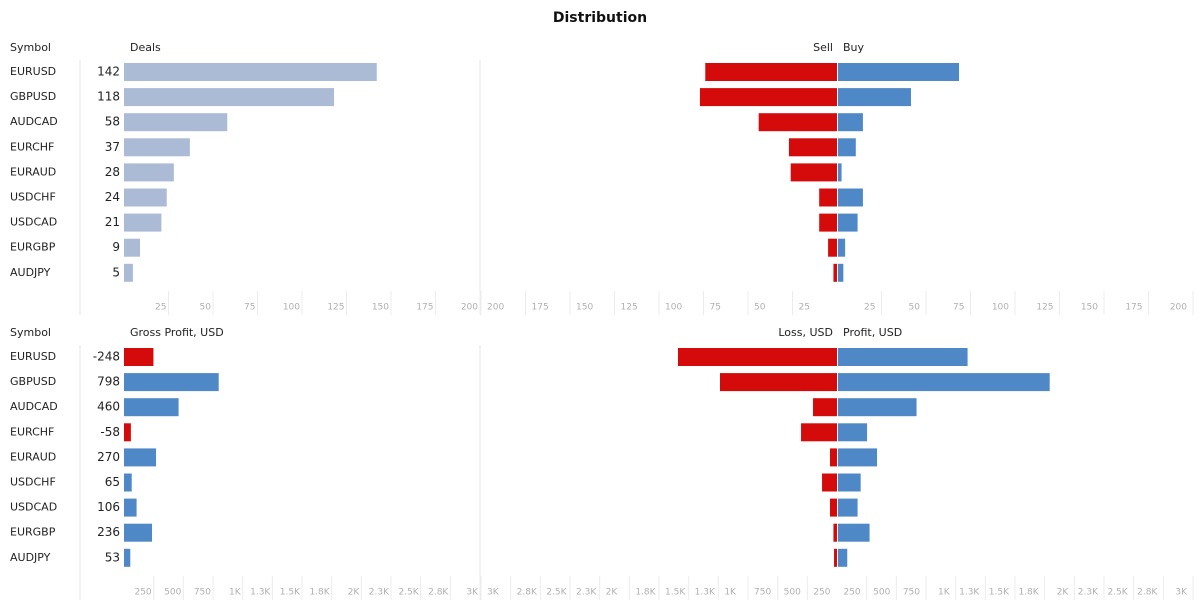  I want to click on x-tick-label: 1.8K, so click(645, 593).